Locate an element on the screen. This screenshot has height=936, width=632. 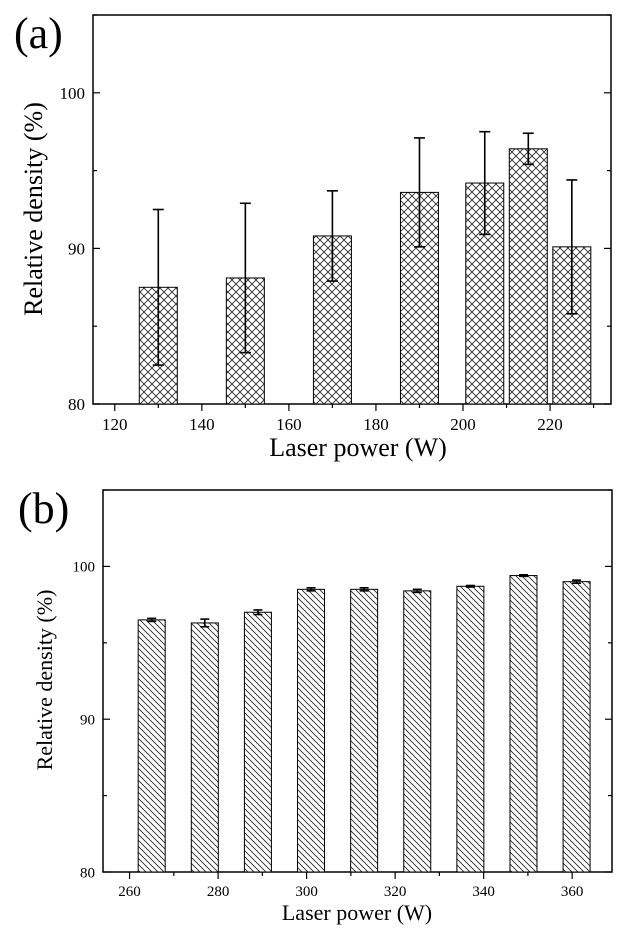
x-tick-label: 220 is located at coordinates (550, 424).